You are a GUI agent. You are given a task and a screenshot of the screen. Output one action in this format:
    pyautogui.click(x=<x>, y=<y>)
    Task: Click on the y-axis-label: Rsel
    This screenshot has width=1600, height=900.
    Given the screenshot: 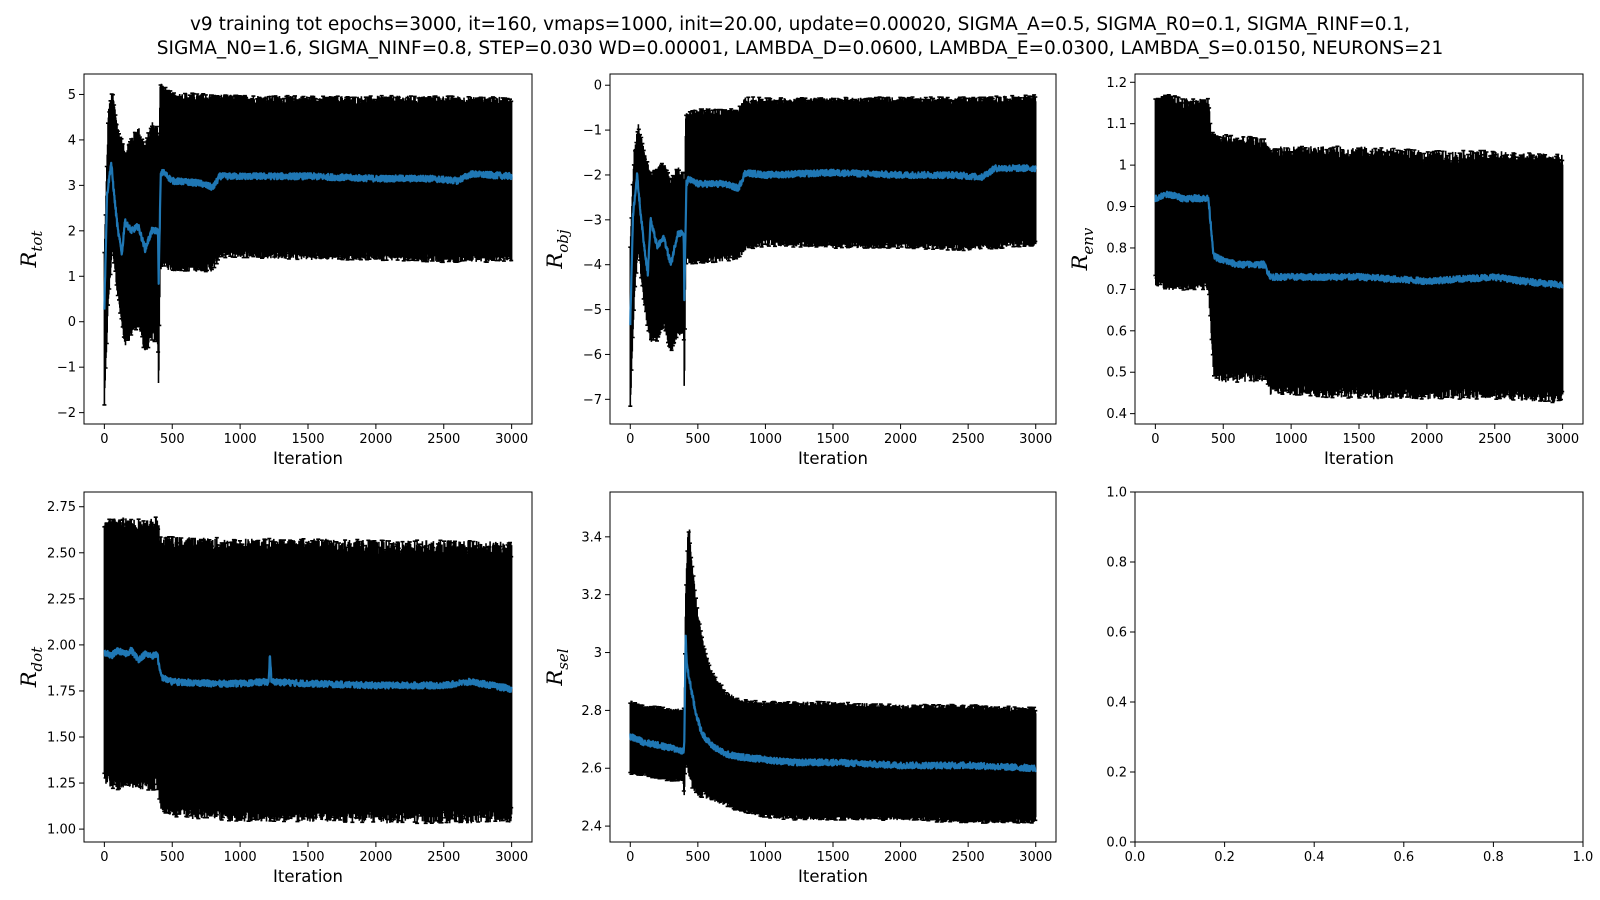 What is the action you would take?
    pyautogui.click(x=557, y=667)
    